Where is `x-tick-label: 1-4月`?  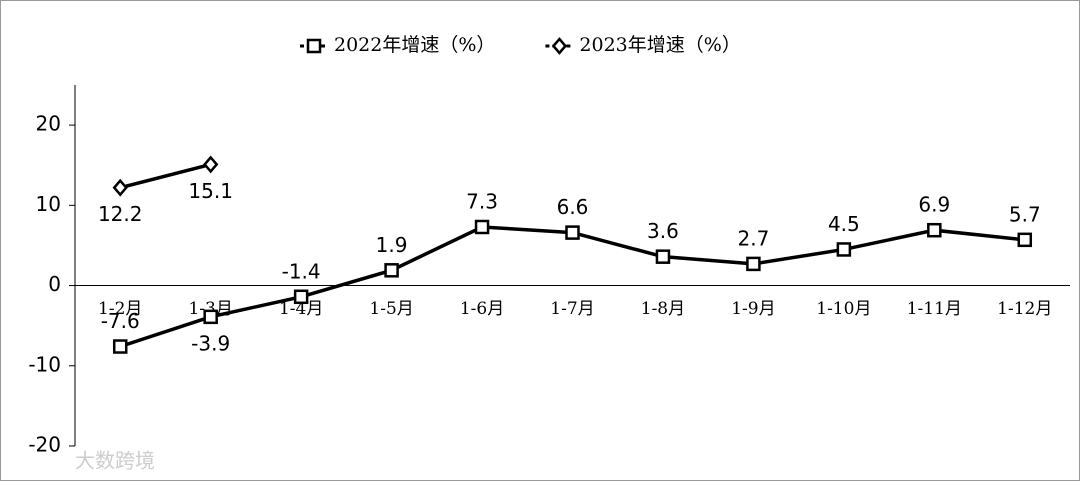 x-tick-label: 1-4月 is located at coordinates (301, 309).